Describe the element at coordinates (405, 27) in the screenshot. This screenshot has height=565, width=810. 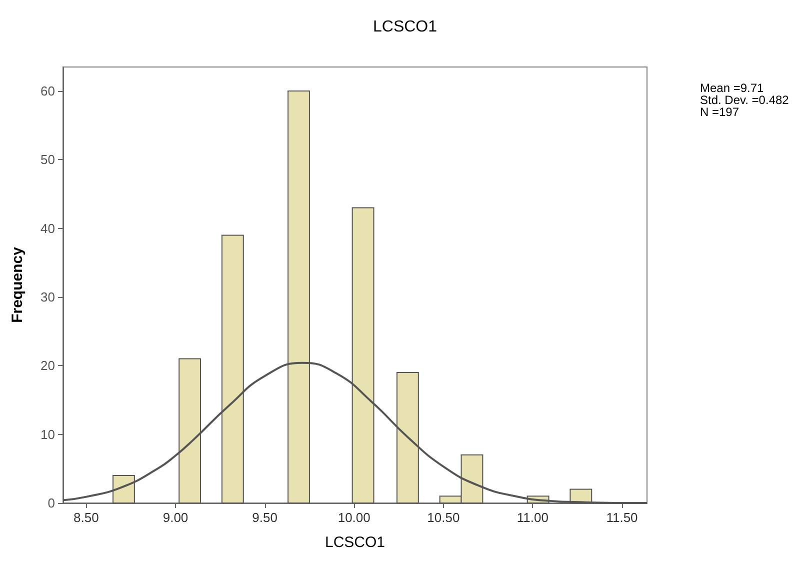
I see `chart-title: LCSCO1` at that location.